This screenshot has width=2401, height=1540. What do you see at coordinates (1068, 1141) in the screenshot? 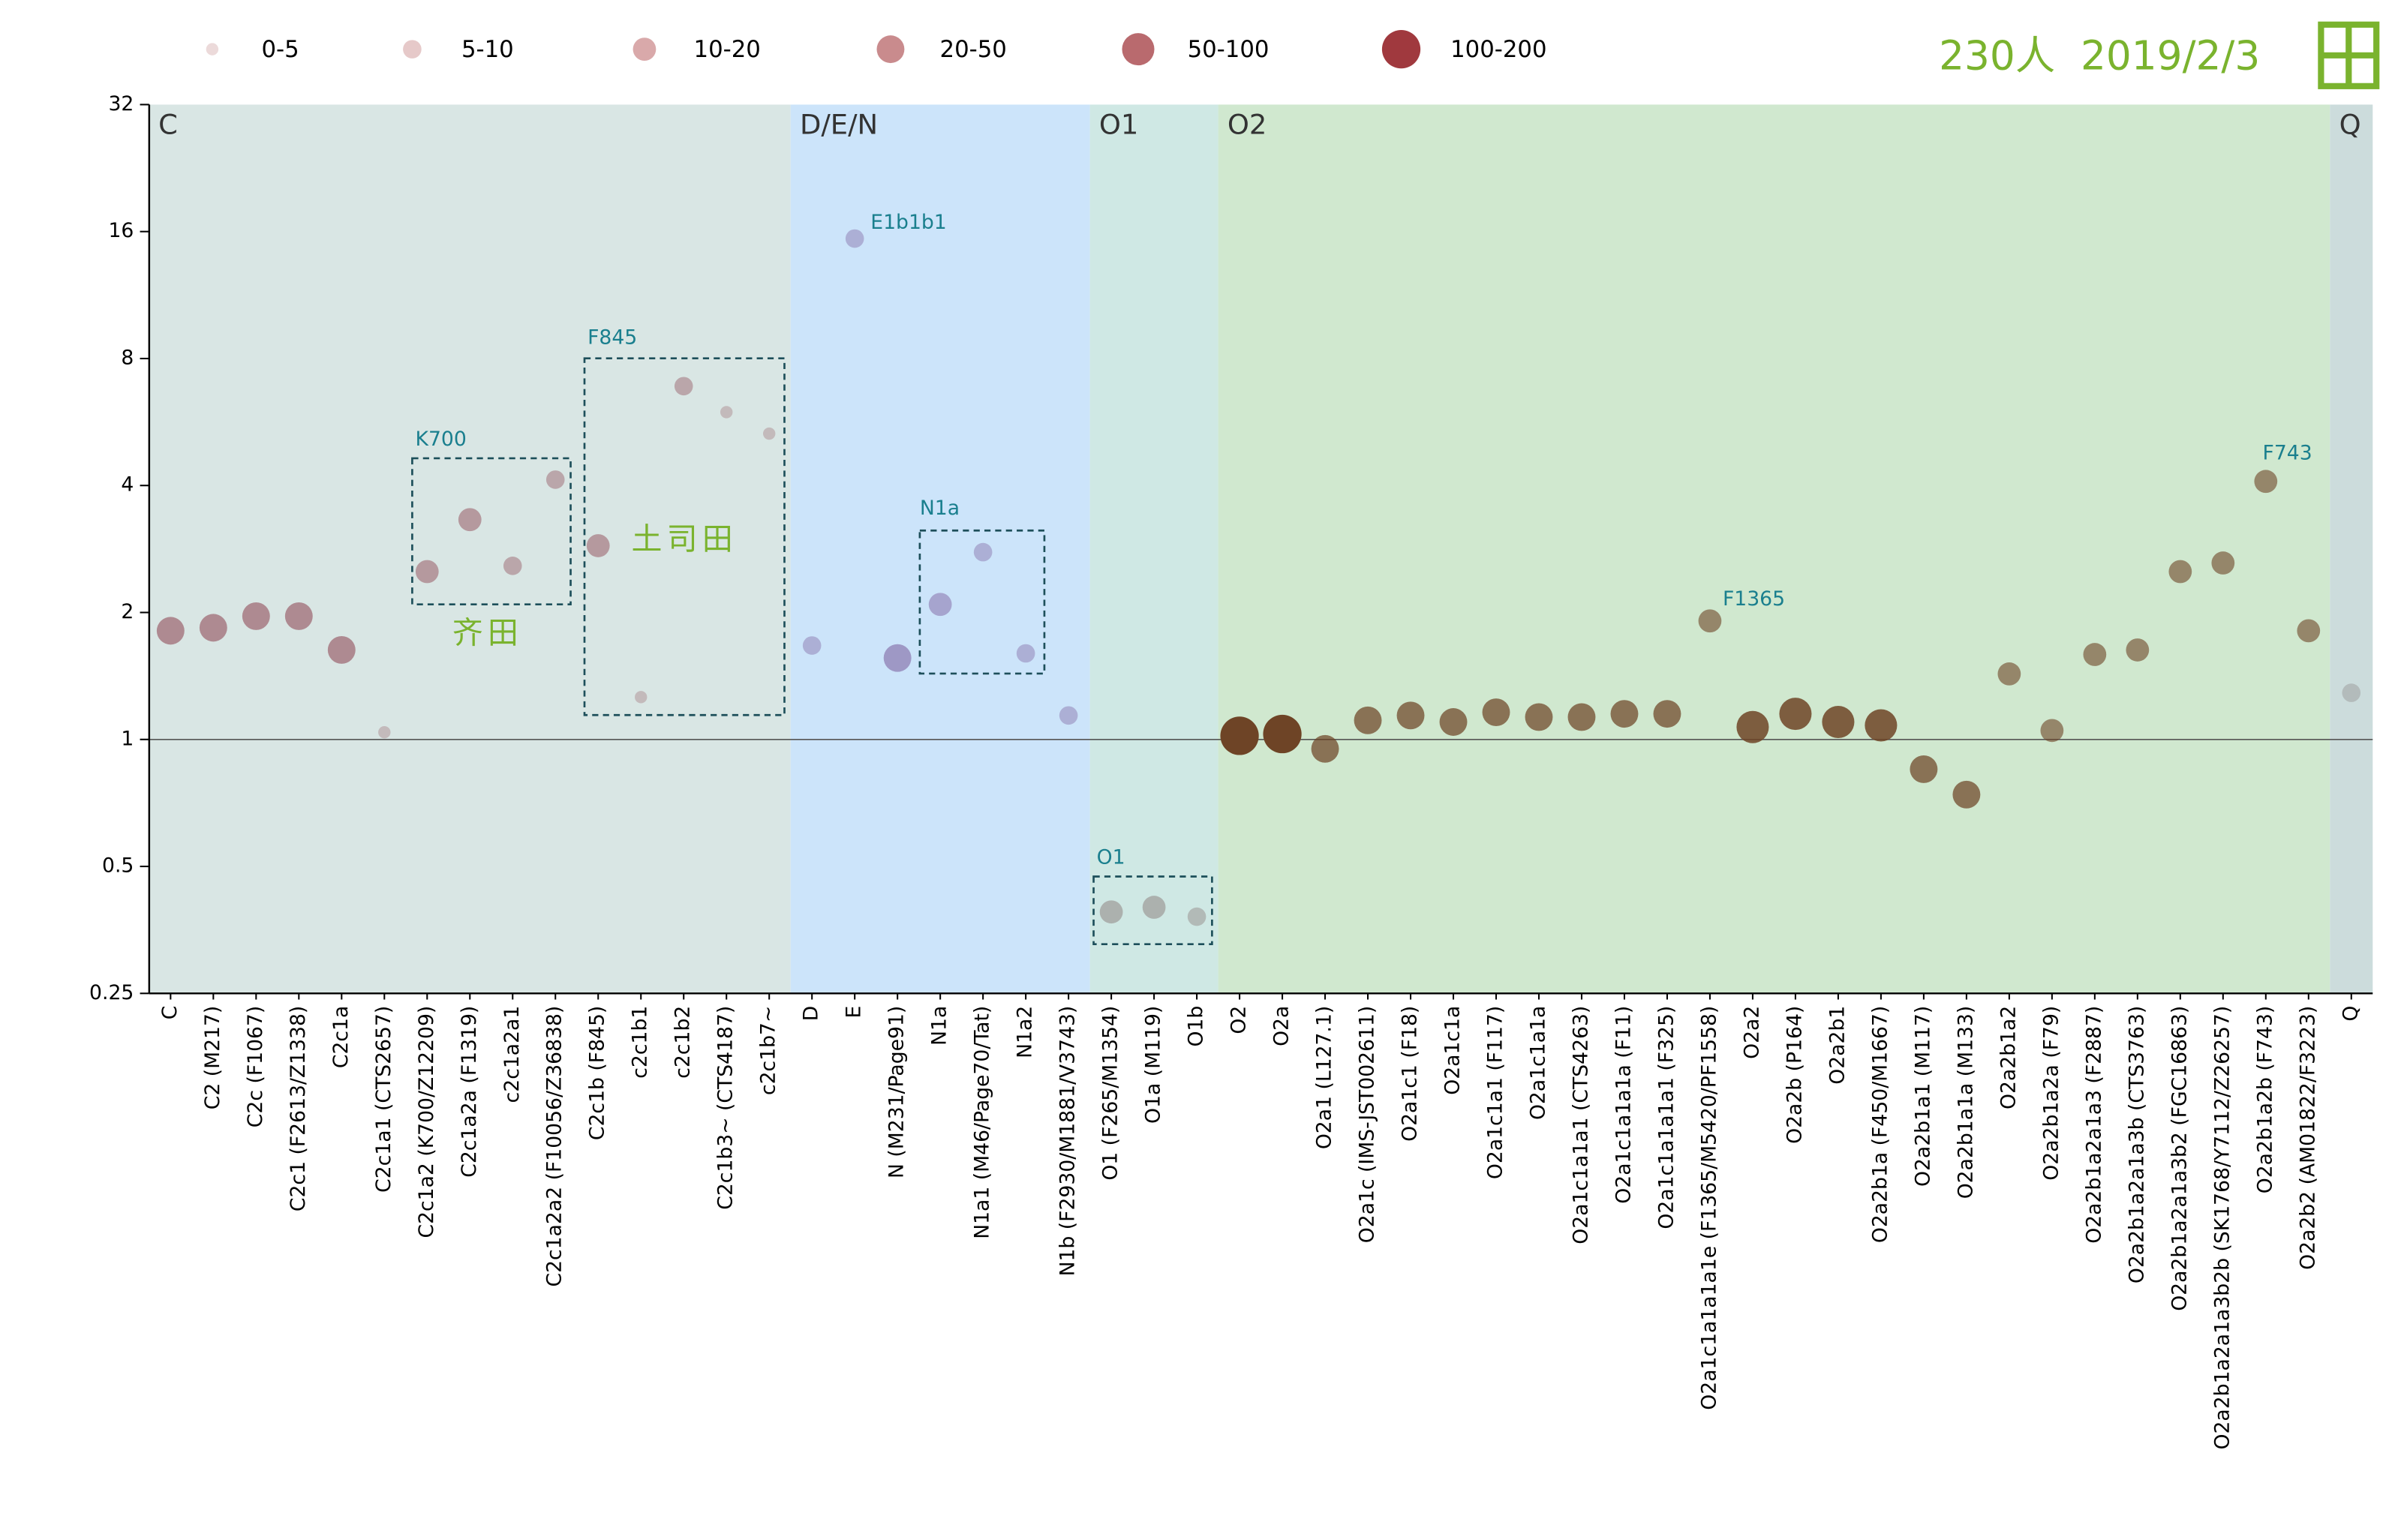
I see `x-tick-label: N1b (F2930/M1881/V3743)` at bounding box center [1068, 1141].